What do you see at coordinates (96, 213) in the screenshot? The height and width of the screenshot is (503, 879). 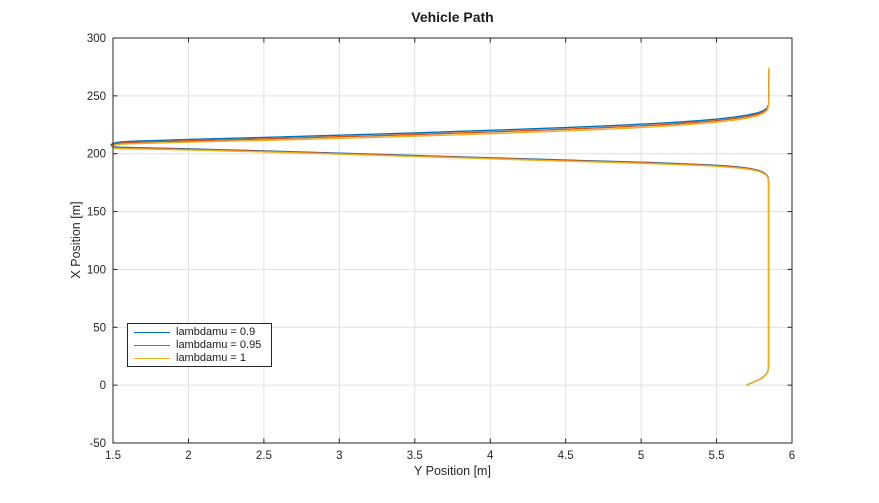 I see `y-tick-label: 150` at bounding box center [96, 213].